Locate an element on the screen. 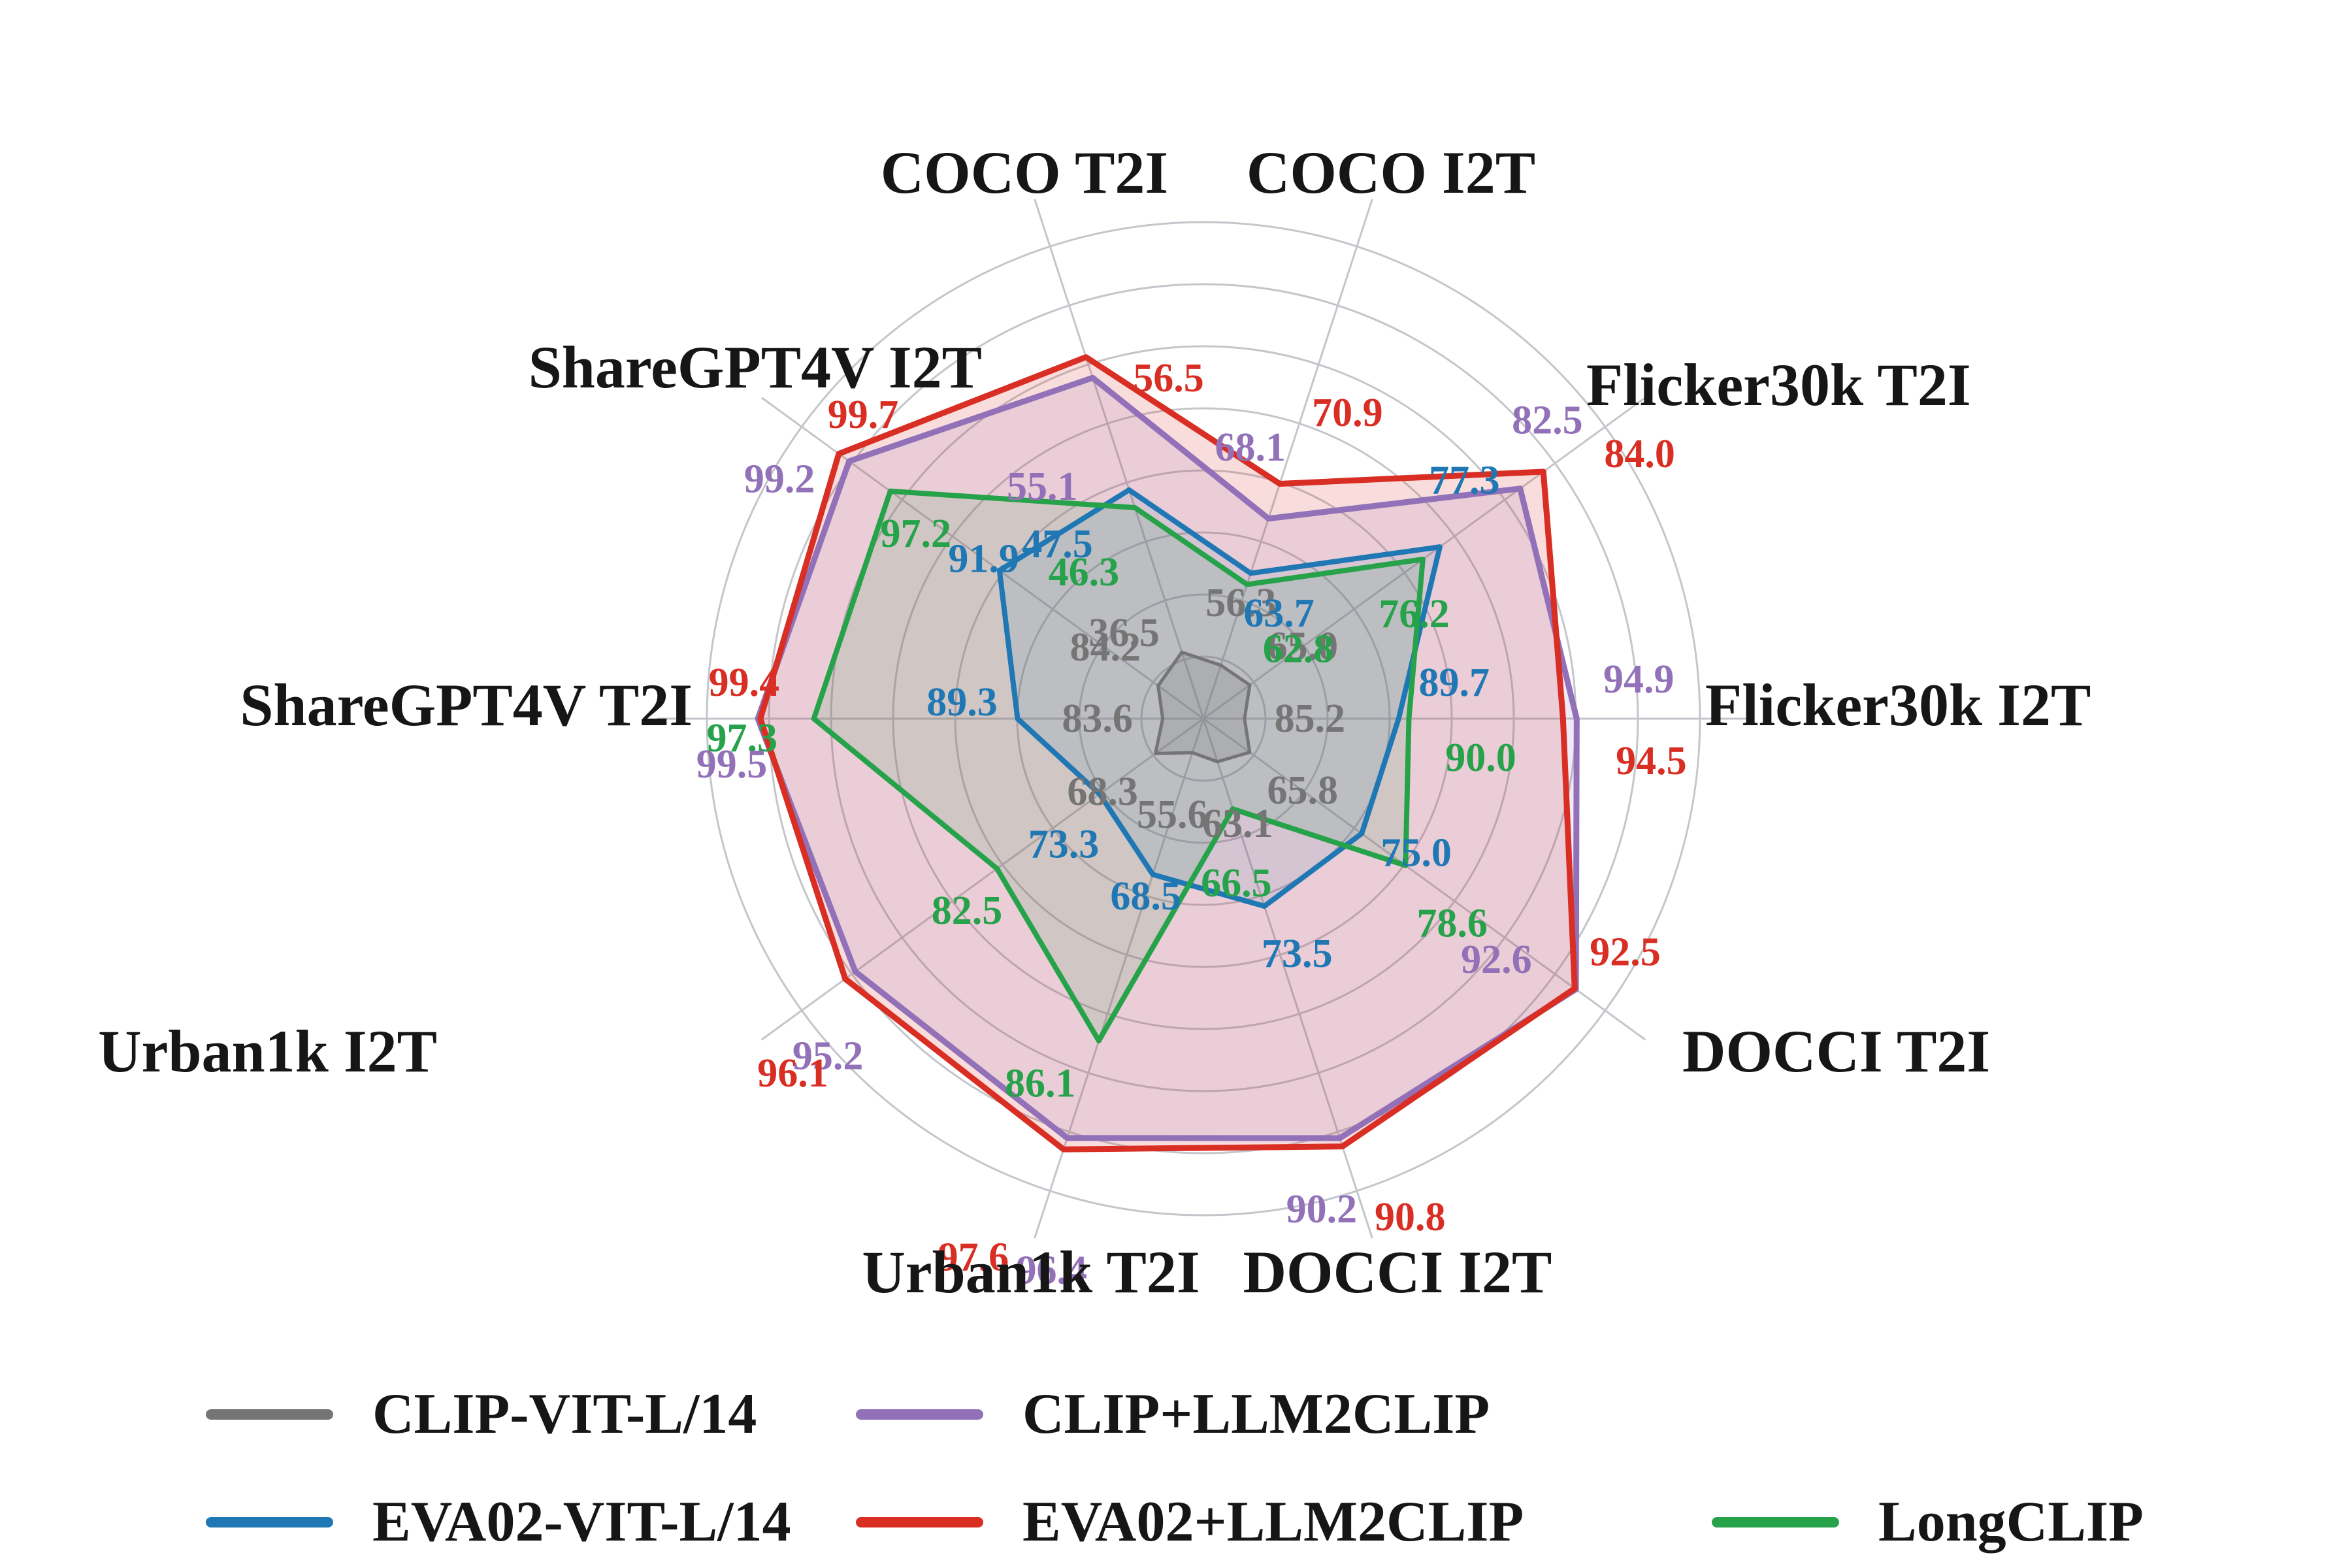  value-label-longclip-sharegpt4v-i2t: 97.2 is located at coordinates (915, 534).